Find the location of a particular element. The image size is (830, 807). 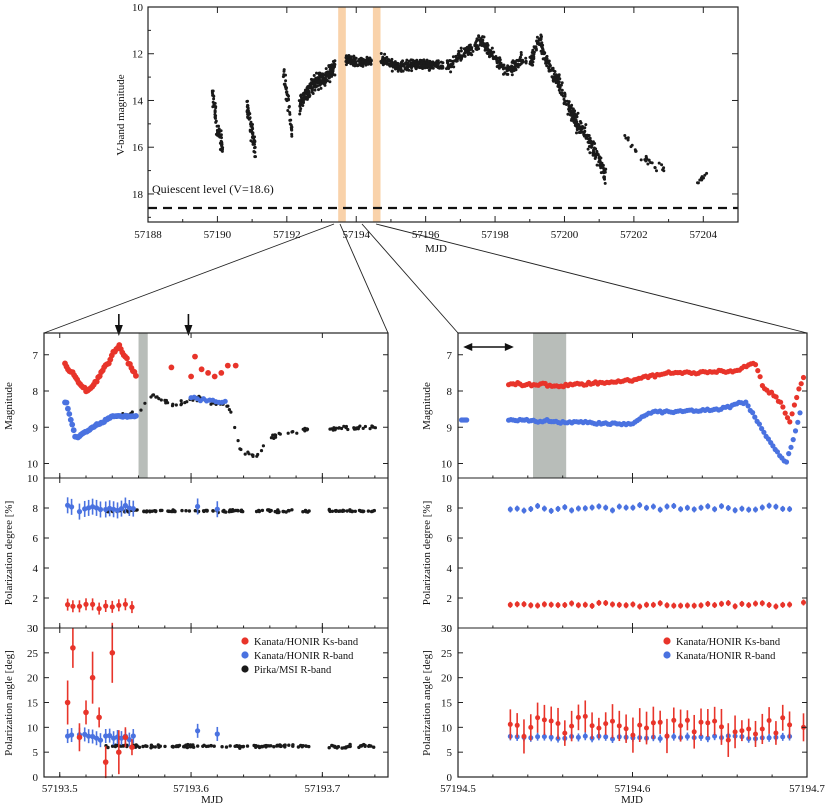

pa-y-tick-label: 25 is located at coordinates (447, 654).